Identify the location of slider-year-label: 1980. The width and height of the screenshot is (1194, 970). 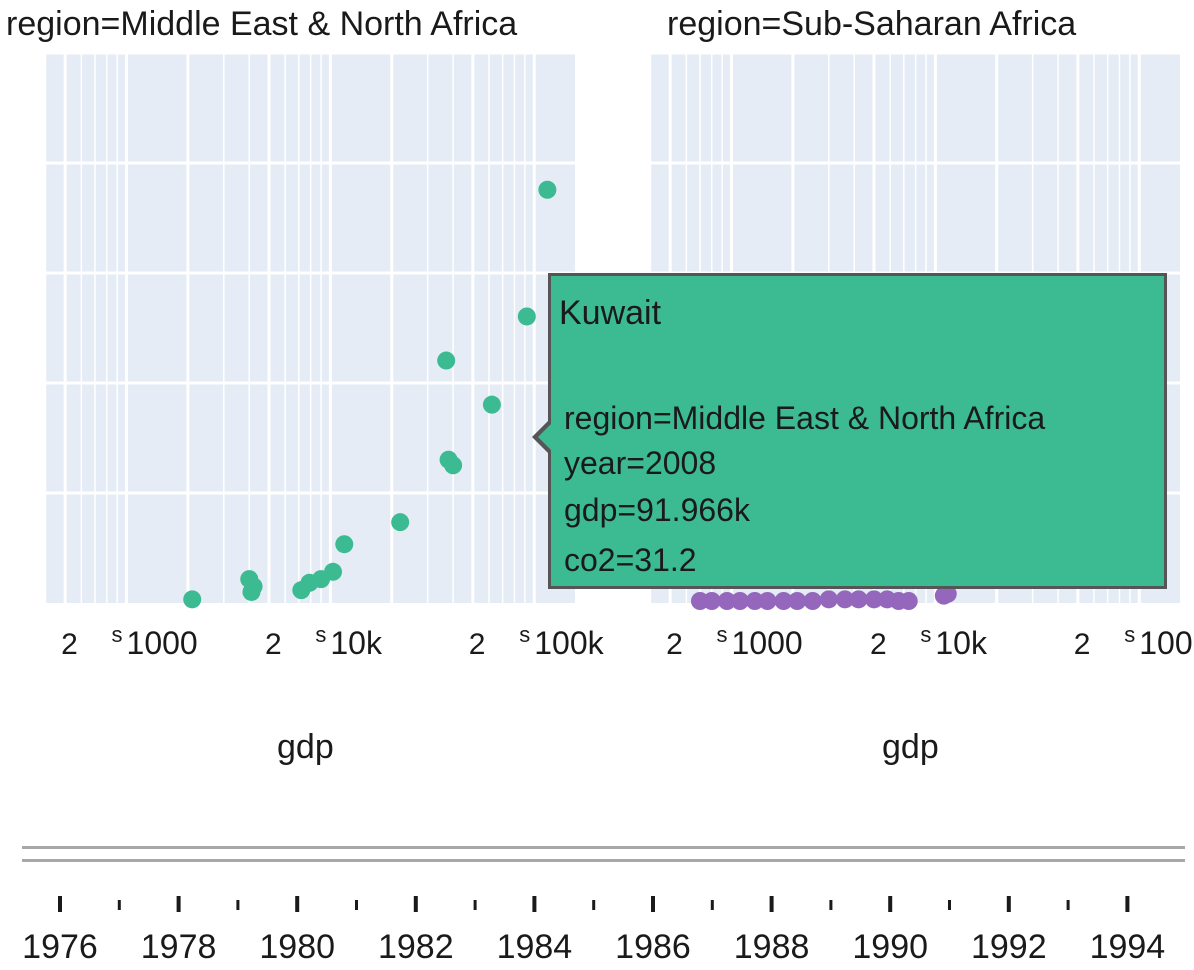
(297, 947).